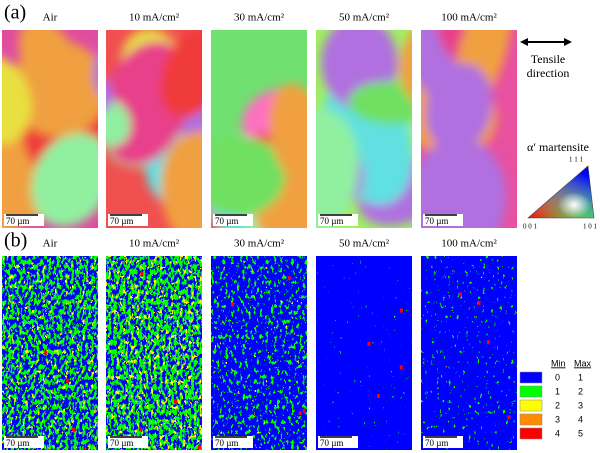  I want to click on legend-header: Min, so click(558, 363).